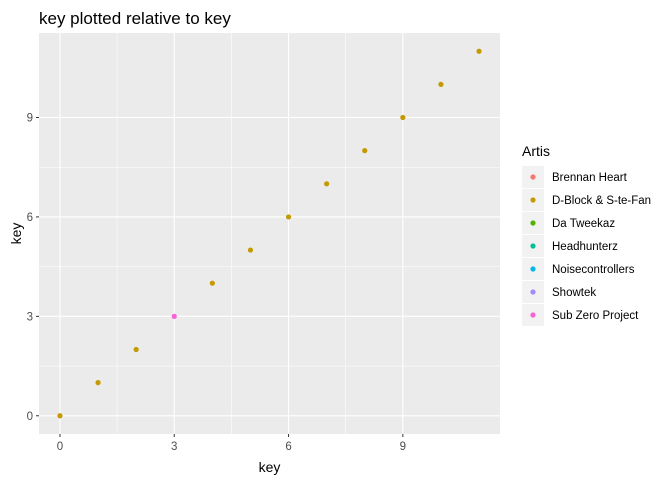 The width and height of the screenshot is (672, 480). I want to click on x-tick-label: 0, so click(60, 447).